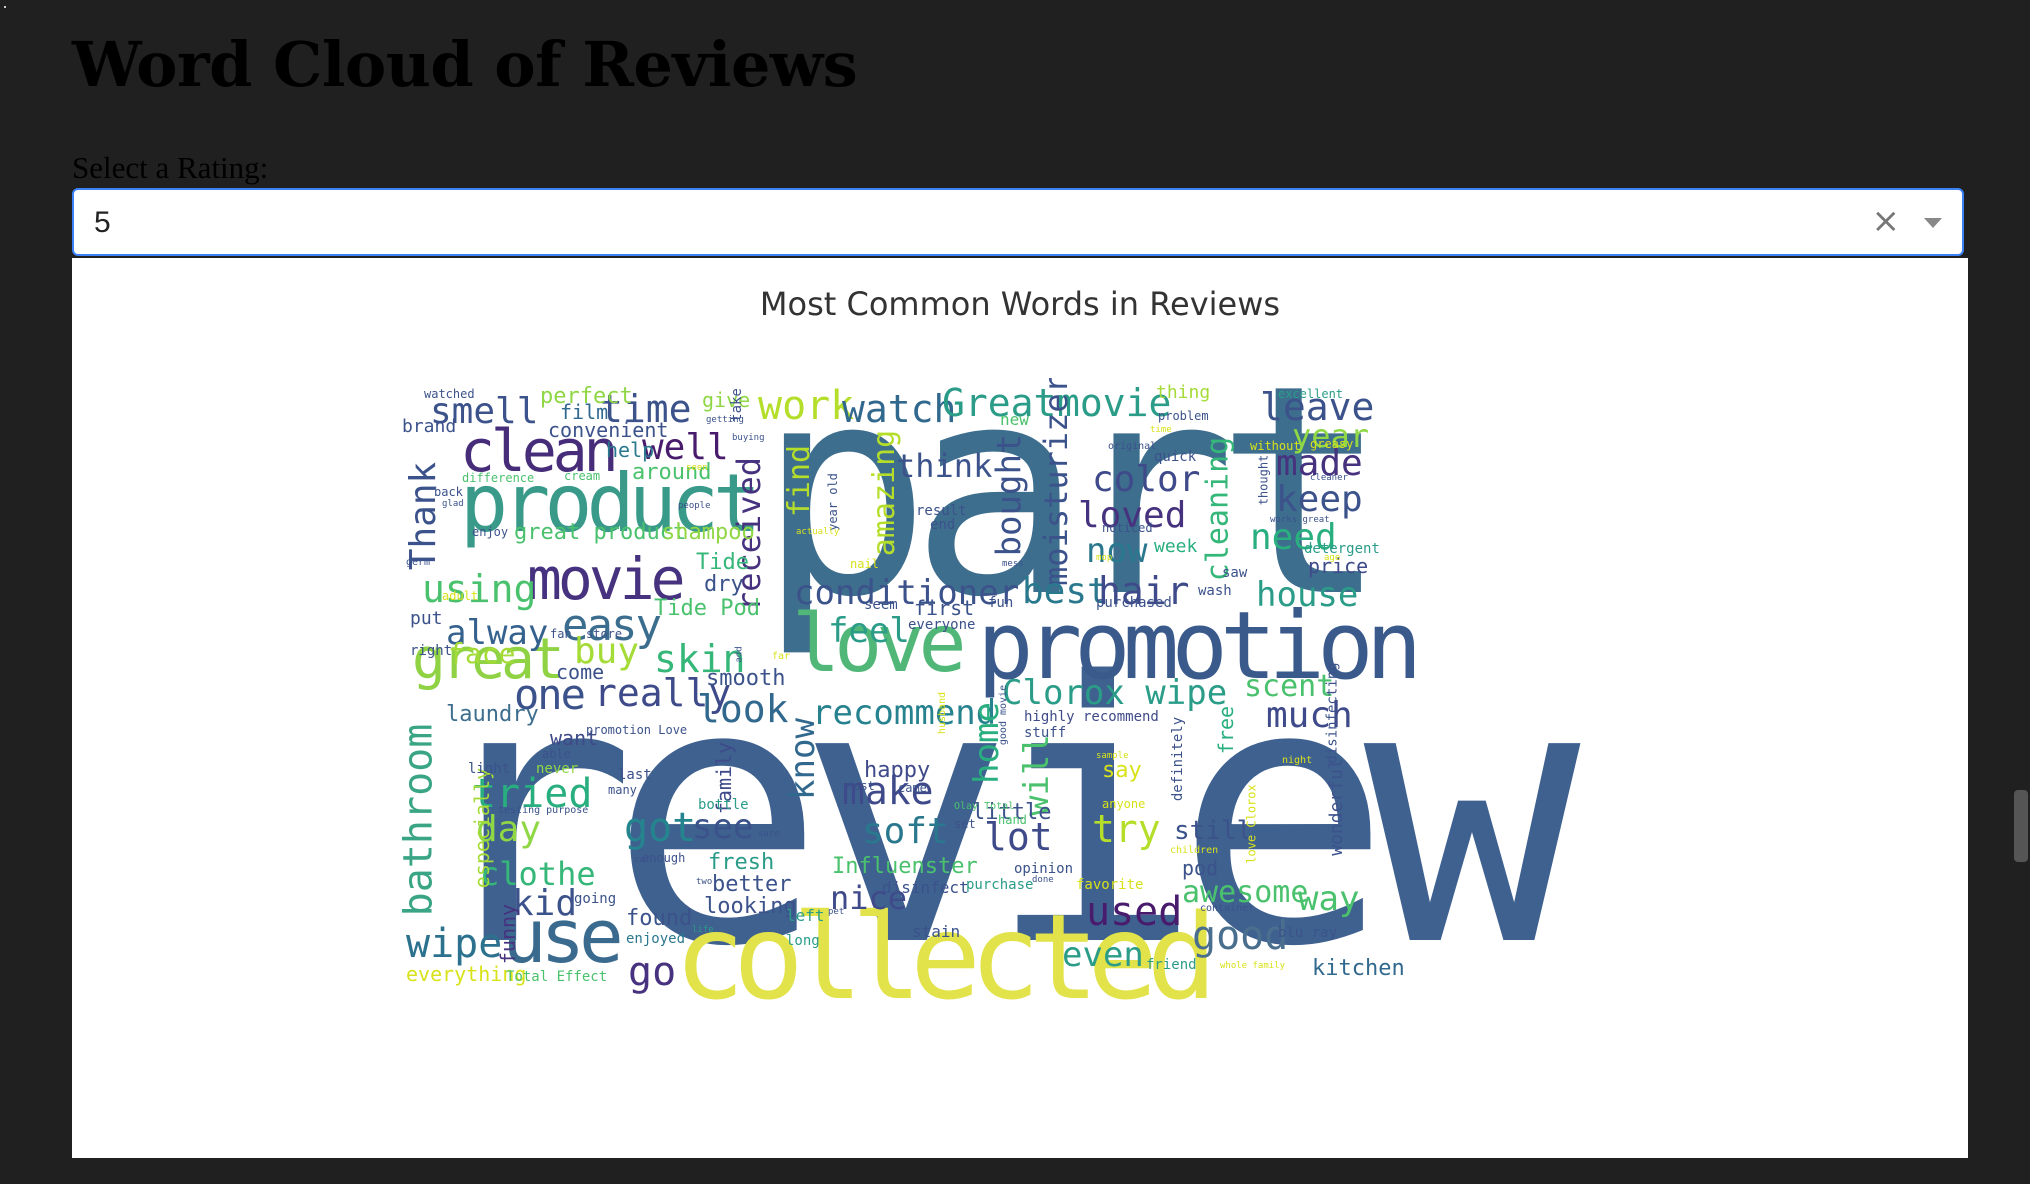 The height and width of the screenshot is (1184, 2030). I want to click on word-color: color, so click(1146, 479).